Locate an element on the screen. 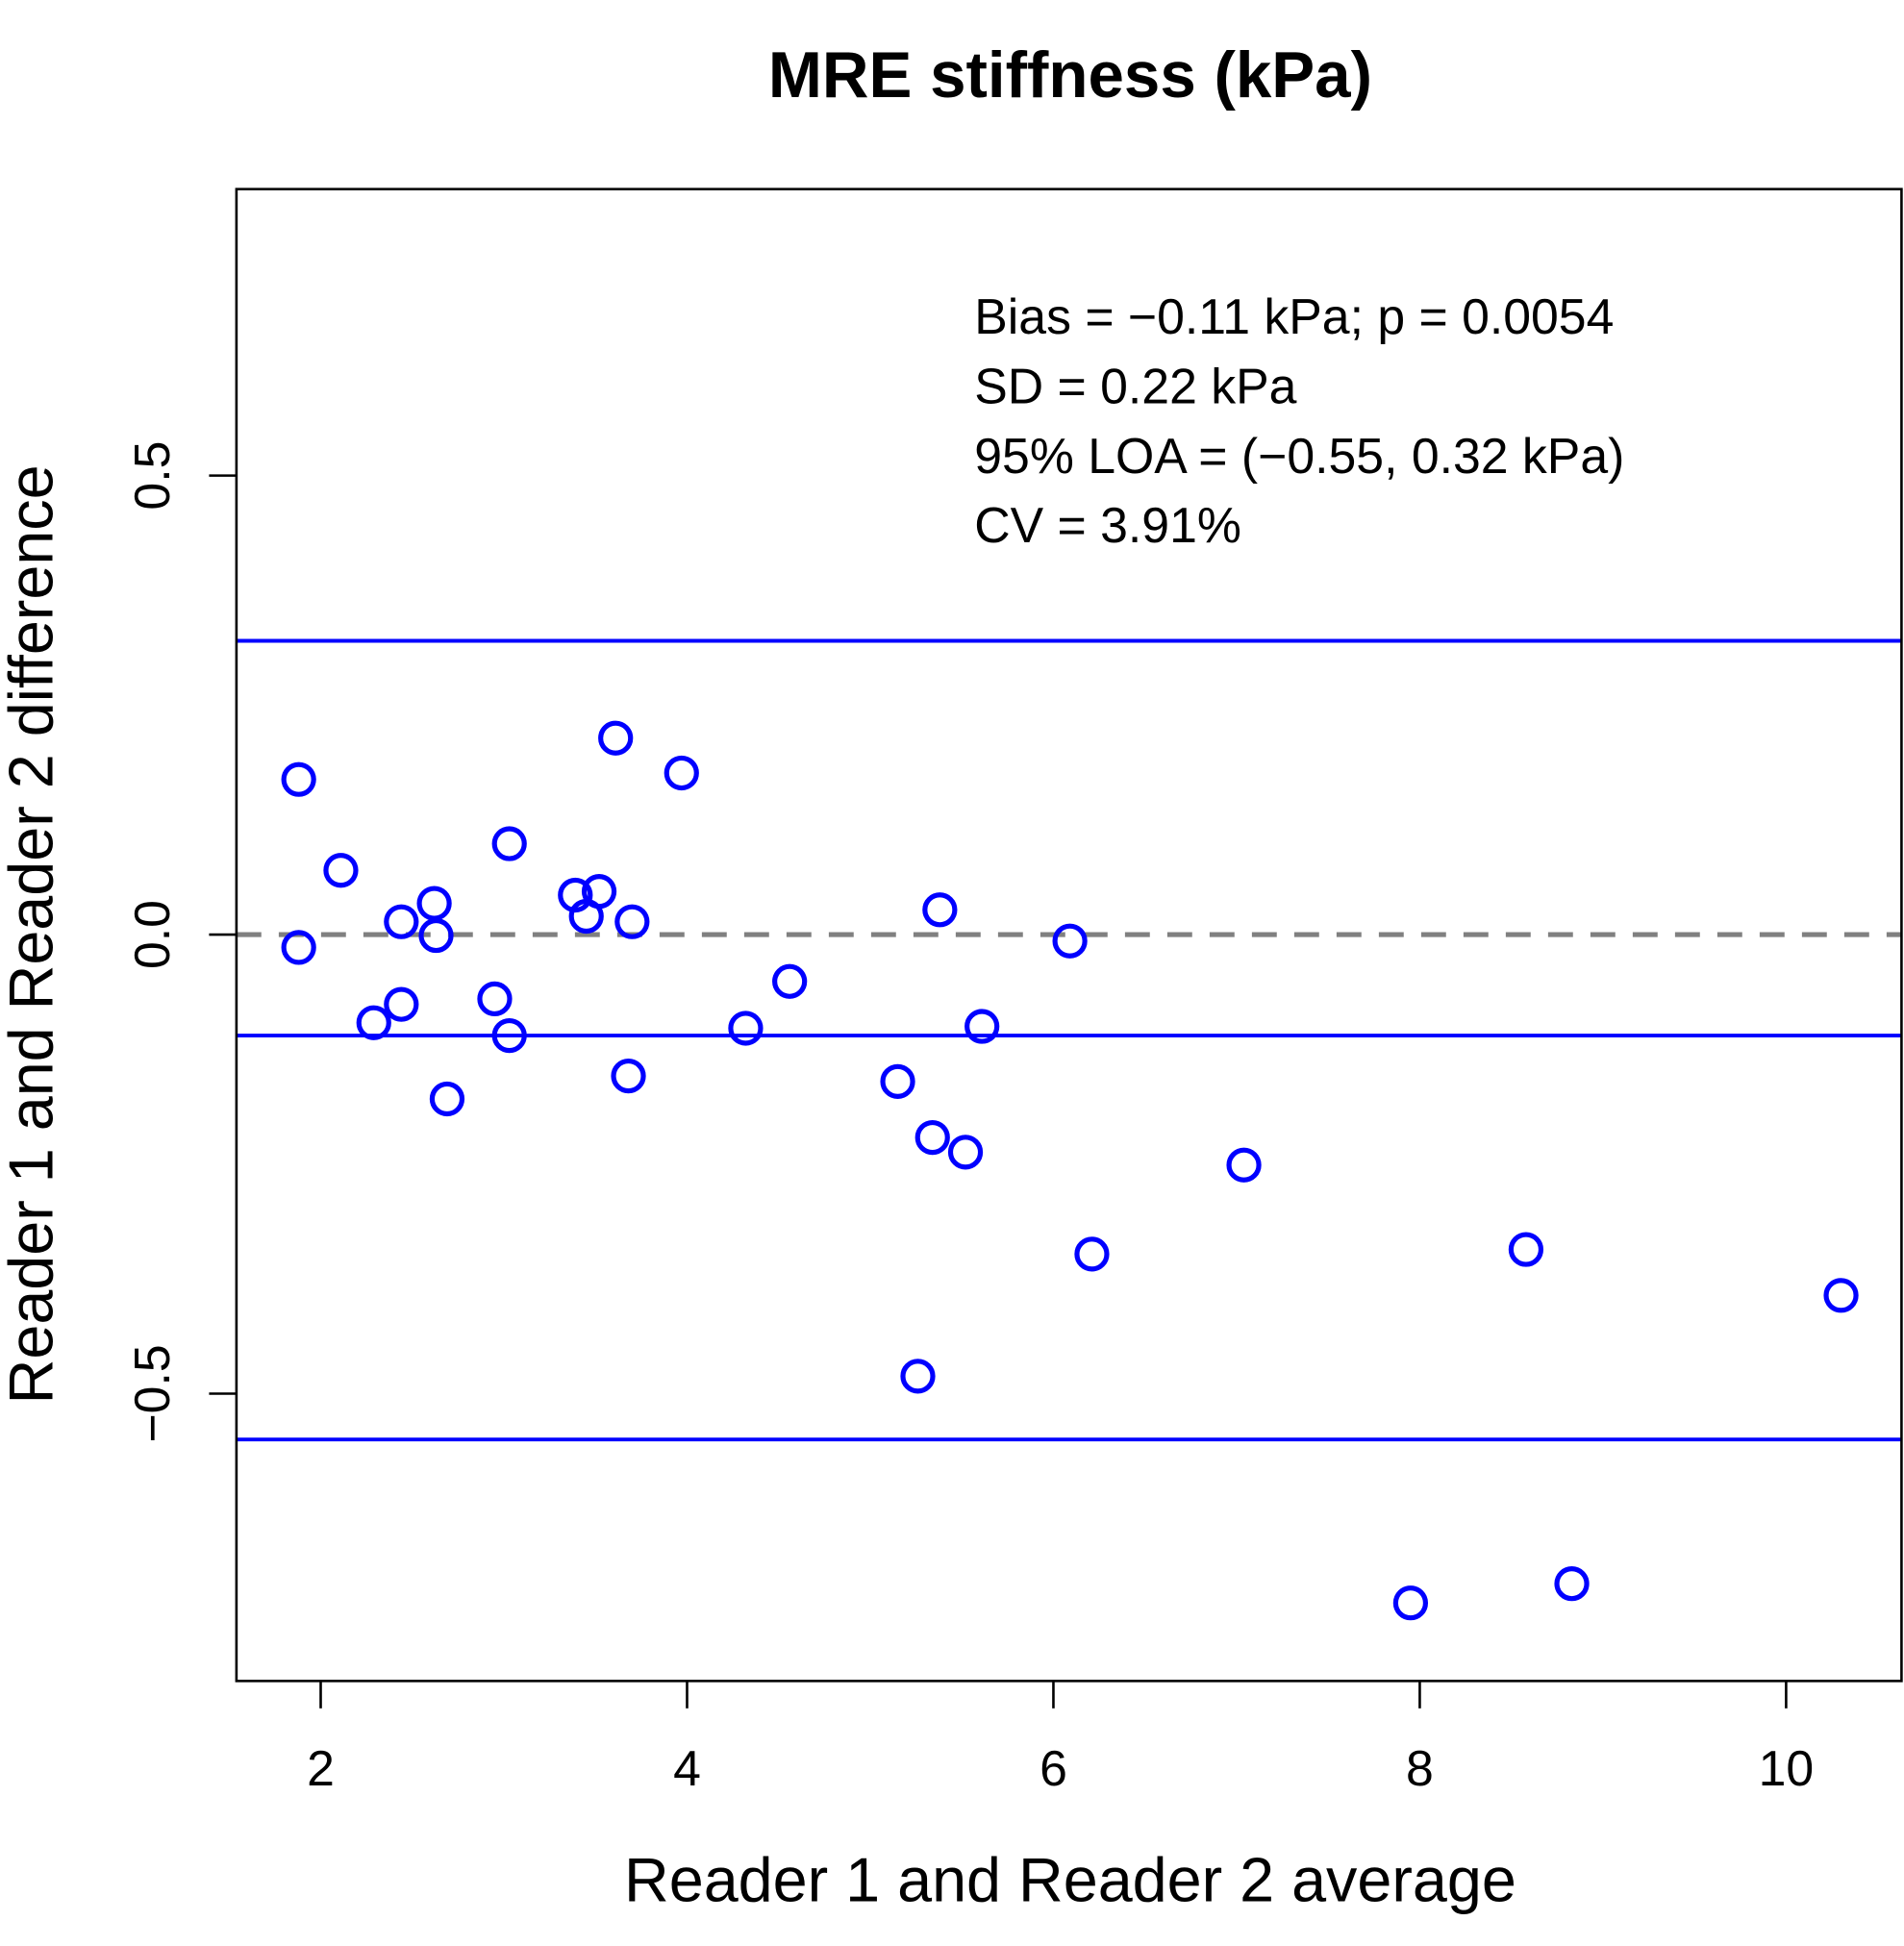  y-tick-label: 0.0 is located at coordinates (152, 935).